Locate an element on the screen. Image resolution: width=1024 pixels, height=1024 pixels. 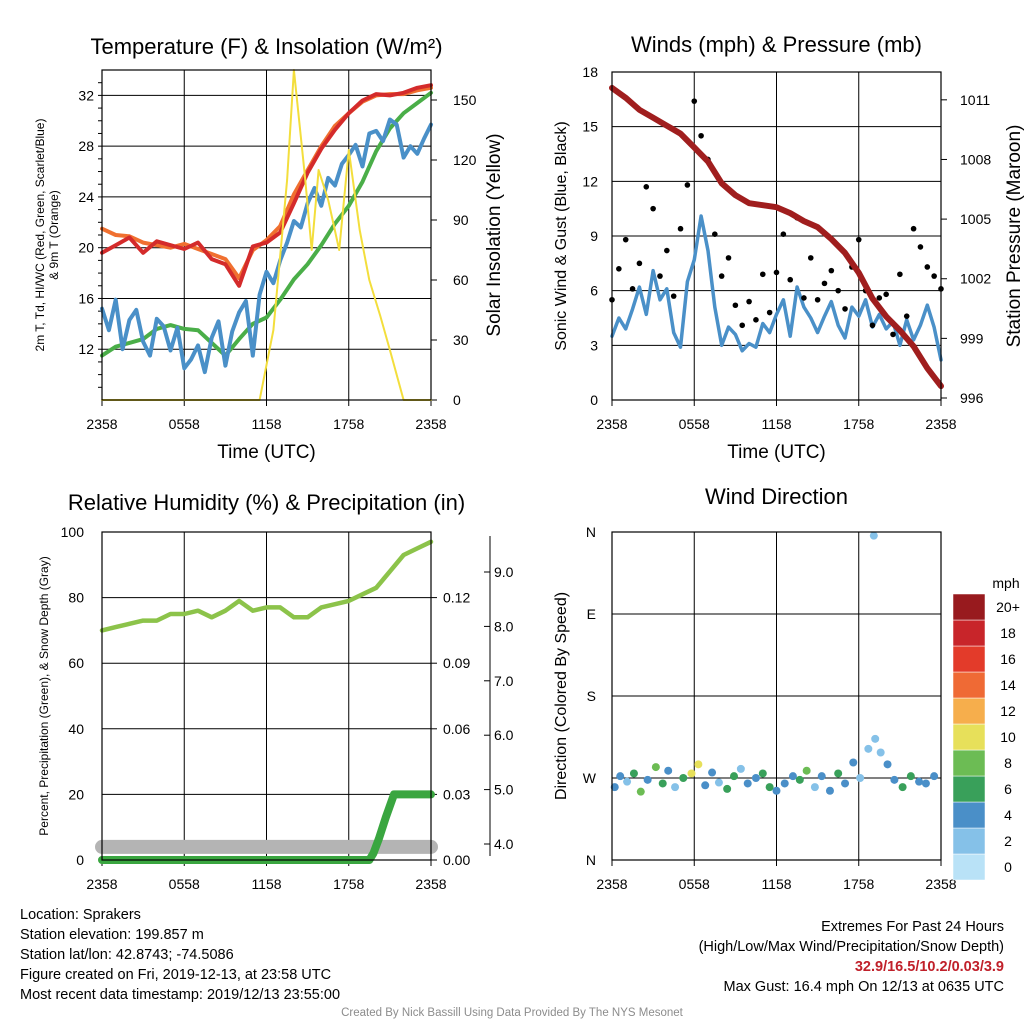
extremes-values: 32.9/16.5/10.2/0.03/3.9 is located at coordinates (929, 967).